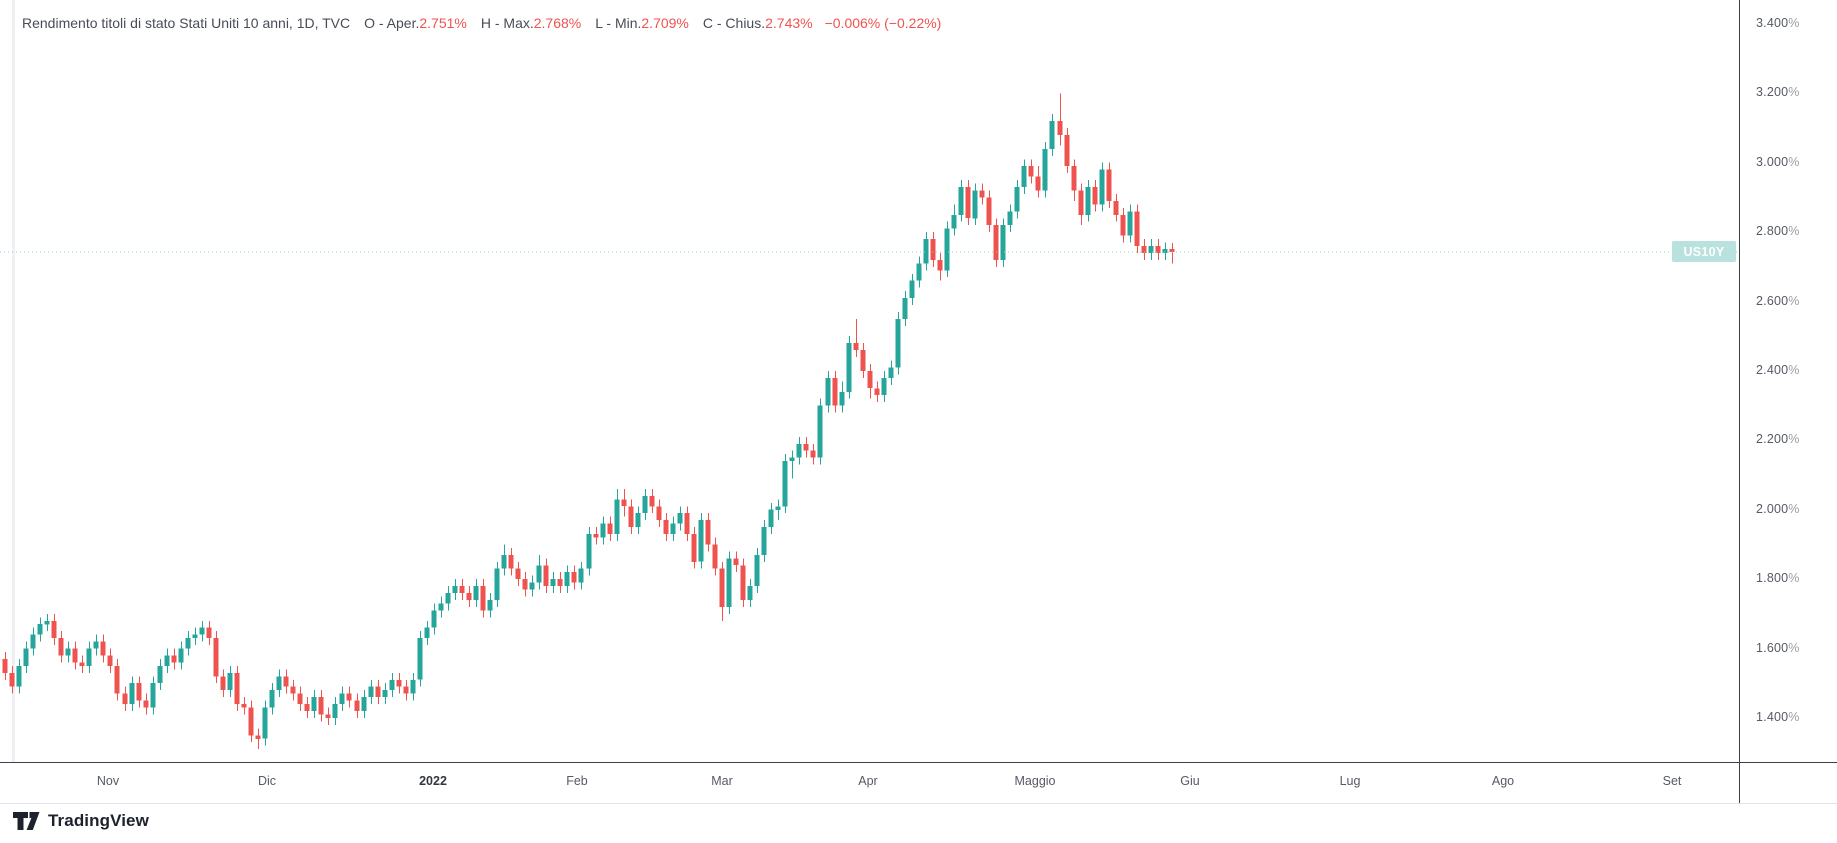 This screenshot has width=1837, height=843. I want to click on ohlc-item: L - Min.2.709%, so click(642, 23).